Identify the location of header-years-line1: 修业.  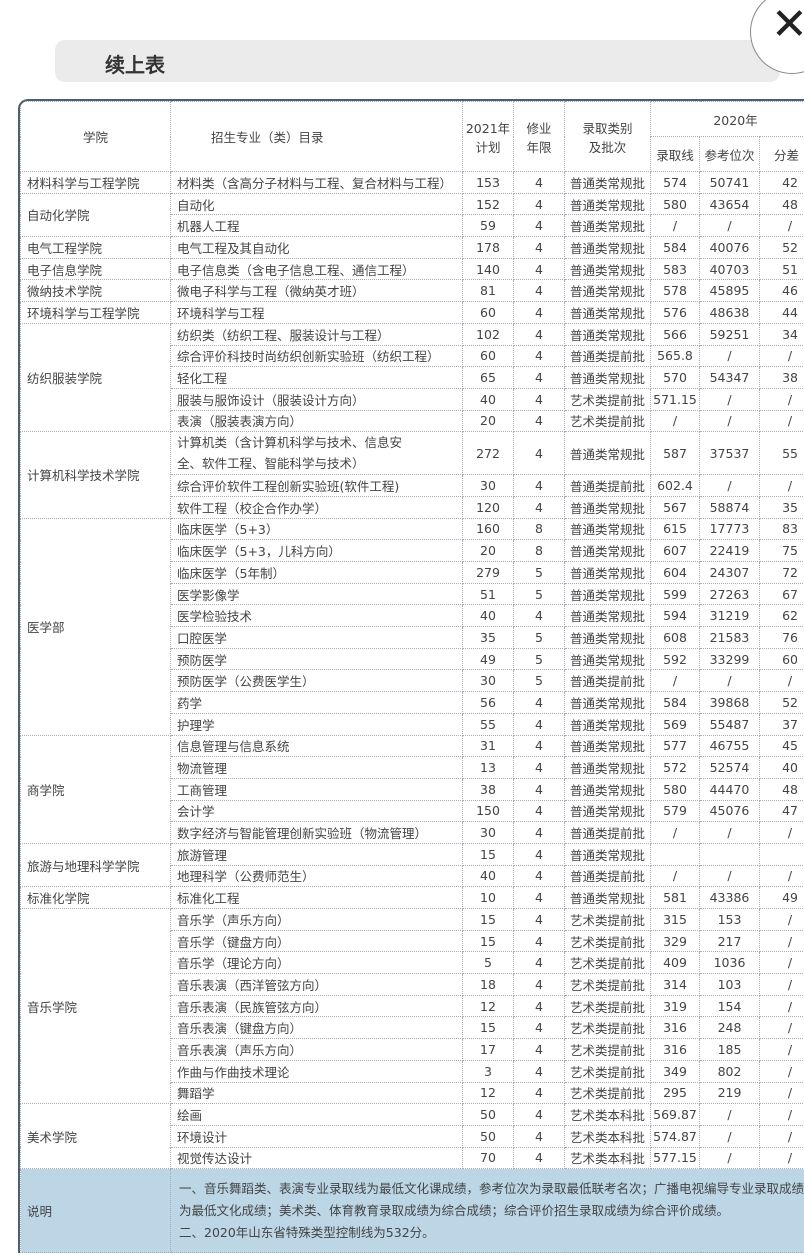
(539, 128).